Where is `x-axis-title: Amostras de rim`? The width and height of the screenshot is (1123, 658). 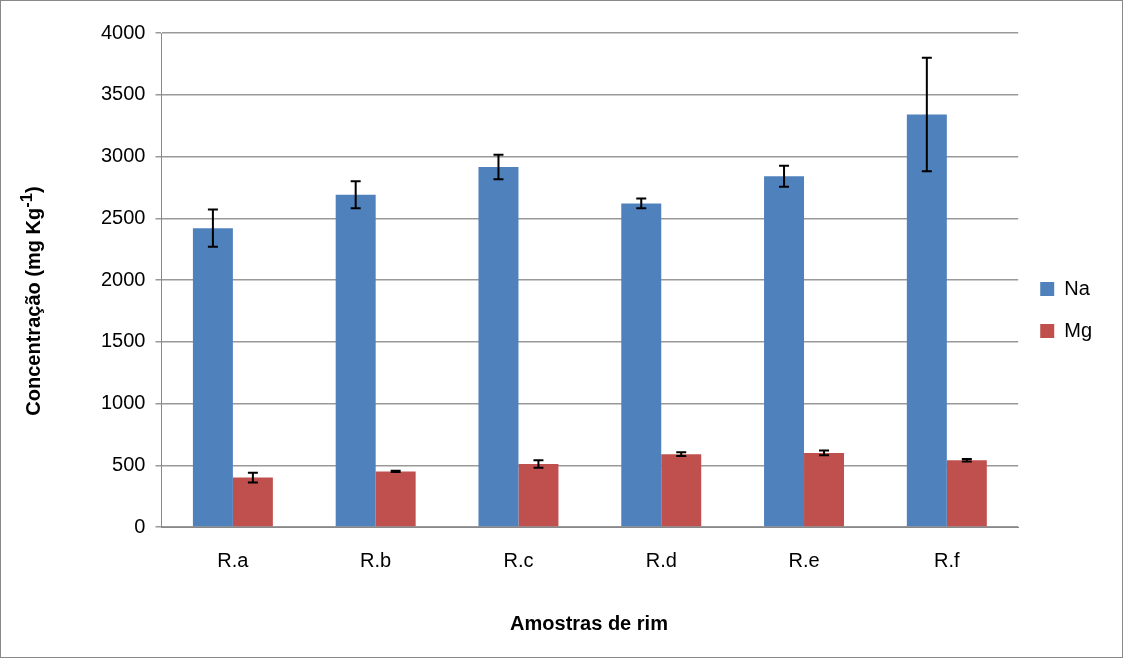
x-axis-title: Amostras de rim is located at coordinates (589, 623).